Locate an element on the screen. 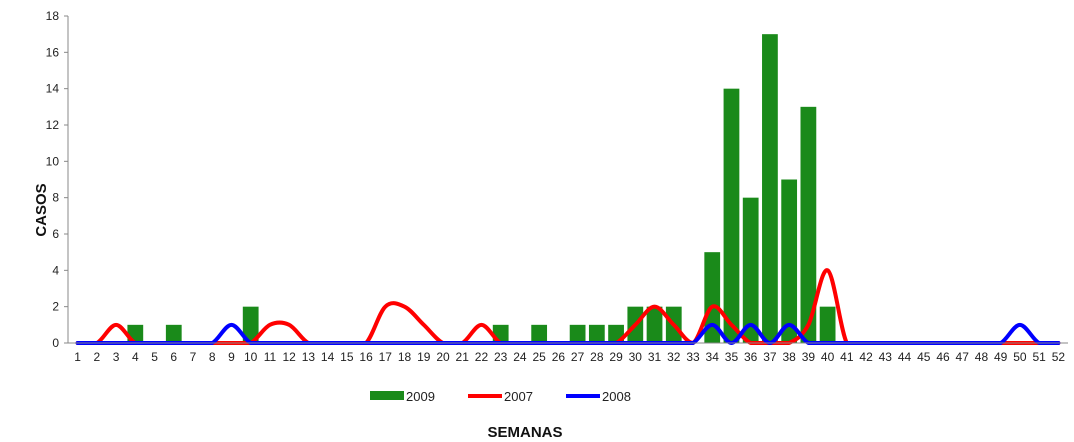 The image size is (1074, 442). x-tick-label: 32 is located at coordinates (674, 357).